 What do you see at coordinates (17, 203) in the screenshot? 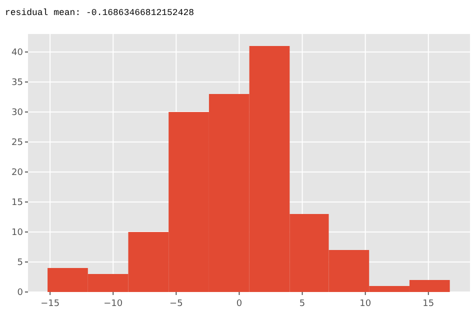
I see `y-tick-label: 15` at bounding box center [17, 203].